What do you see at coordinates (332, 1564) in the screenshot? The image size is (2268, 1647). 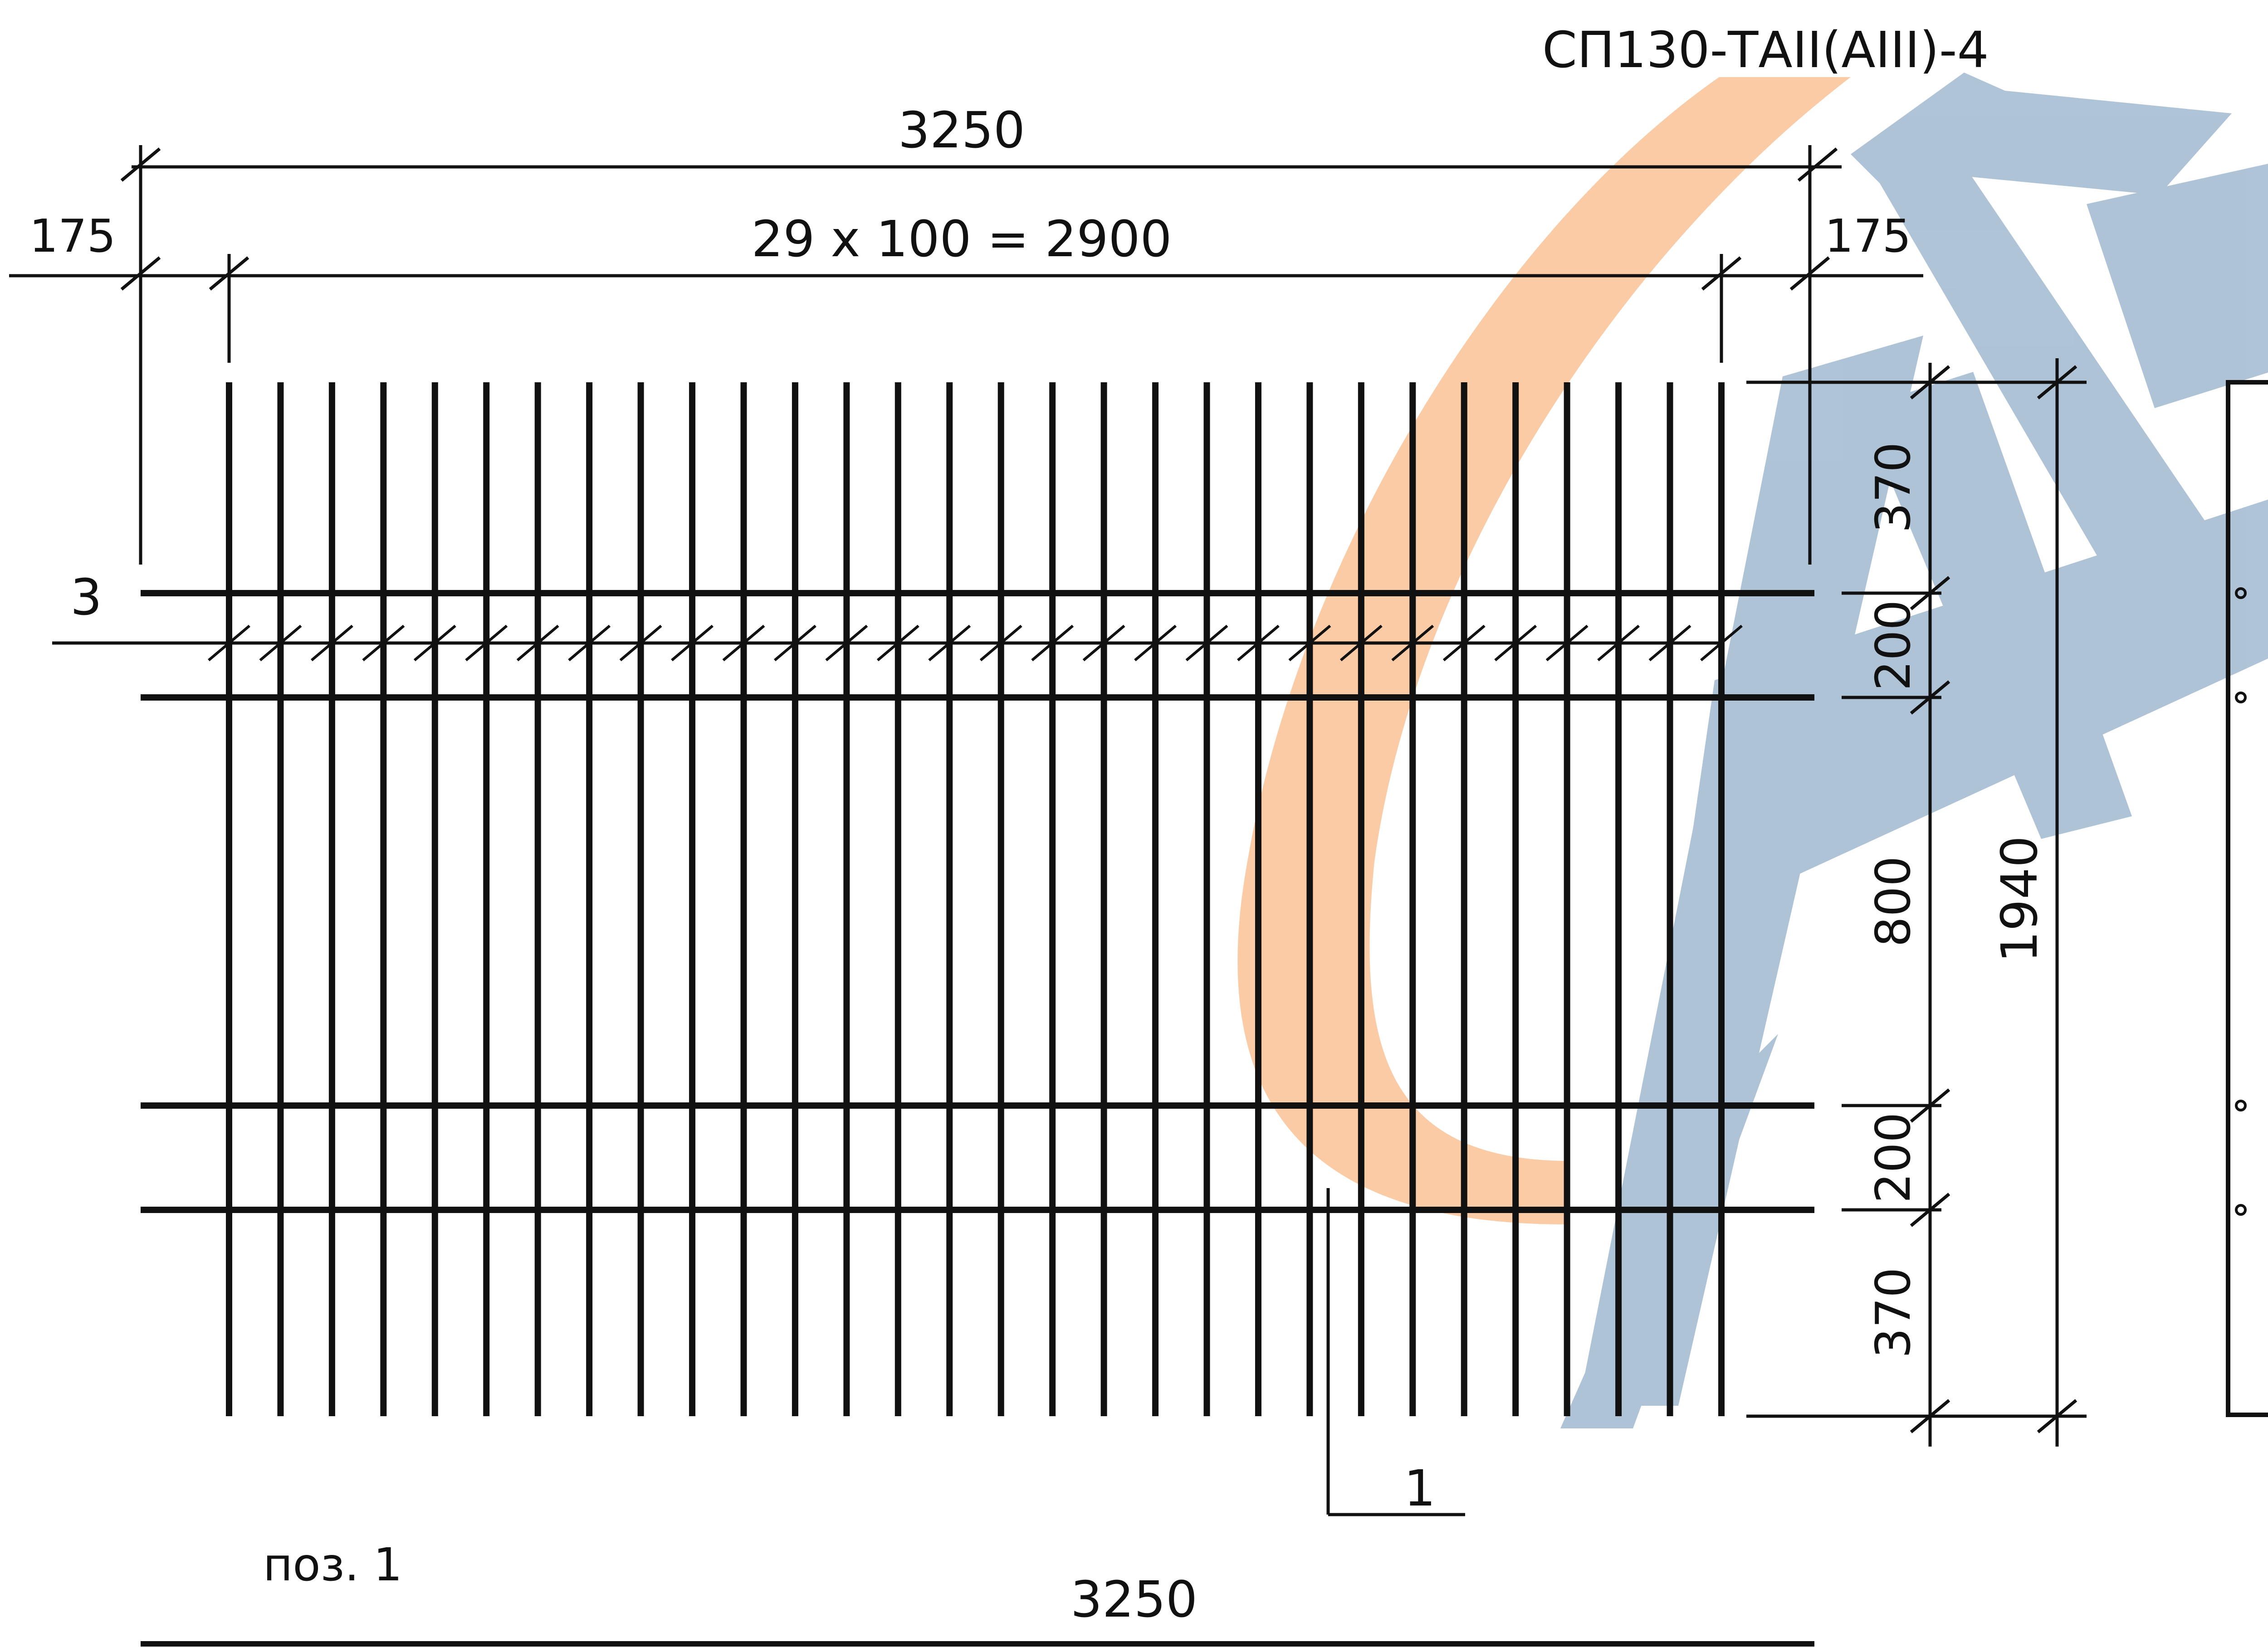 I see `position-label: поз. 1` at bounding box center [332, 1564].